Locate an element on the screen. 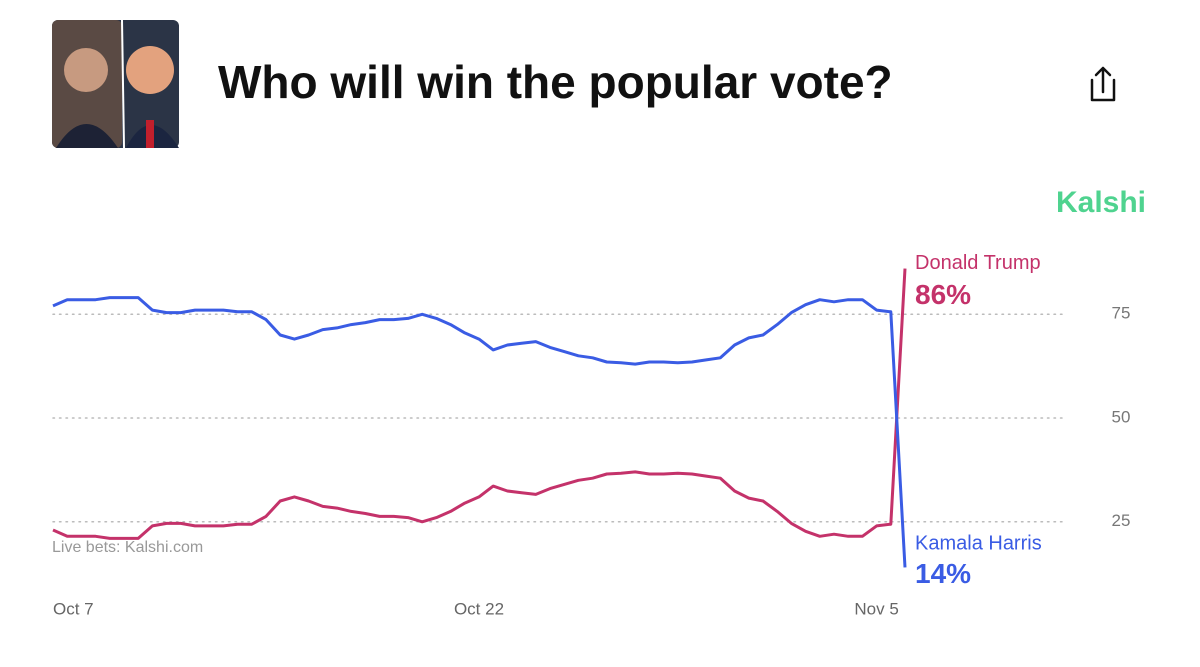 This screenshot has width=1200, height=667. share-button is located at coordinates (1103, 84).